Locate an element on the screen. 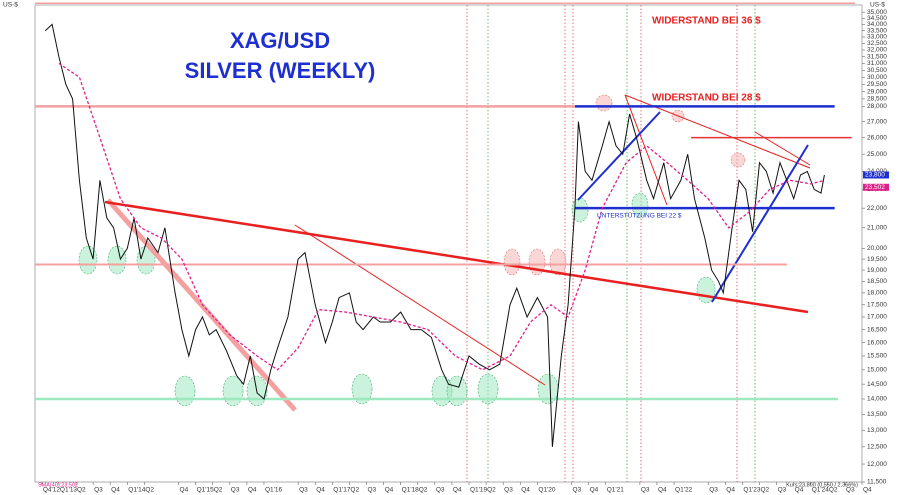 The image size is (900, 495). x-tick-label: Q1'18 is located at coordinates (411, 490).